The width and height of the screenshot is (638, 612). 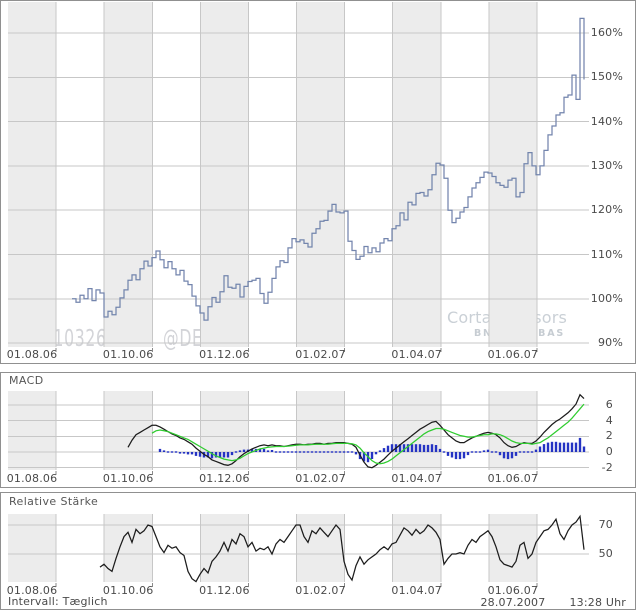 What do you see at coordinates (606, 165) in the screenshot?
I see `price-y-axis-label: 130%` at bounding box center [606, 165].